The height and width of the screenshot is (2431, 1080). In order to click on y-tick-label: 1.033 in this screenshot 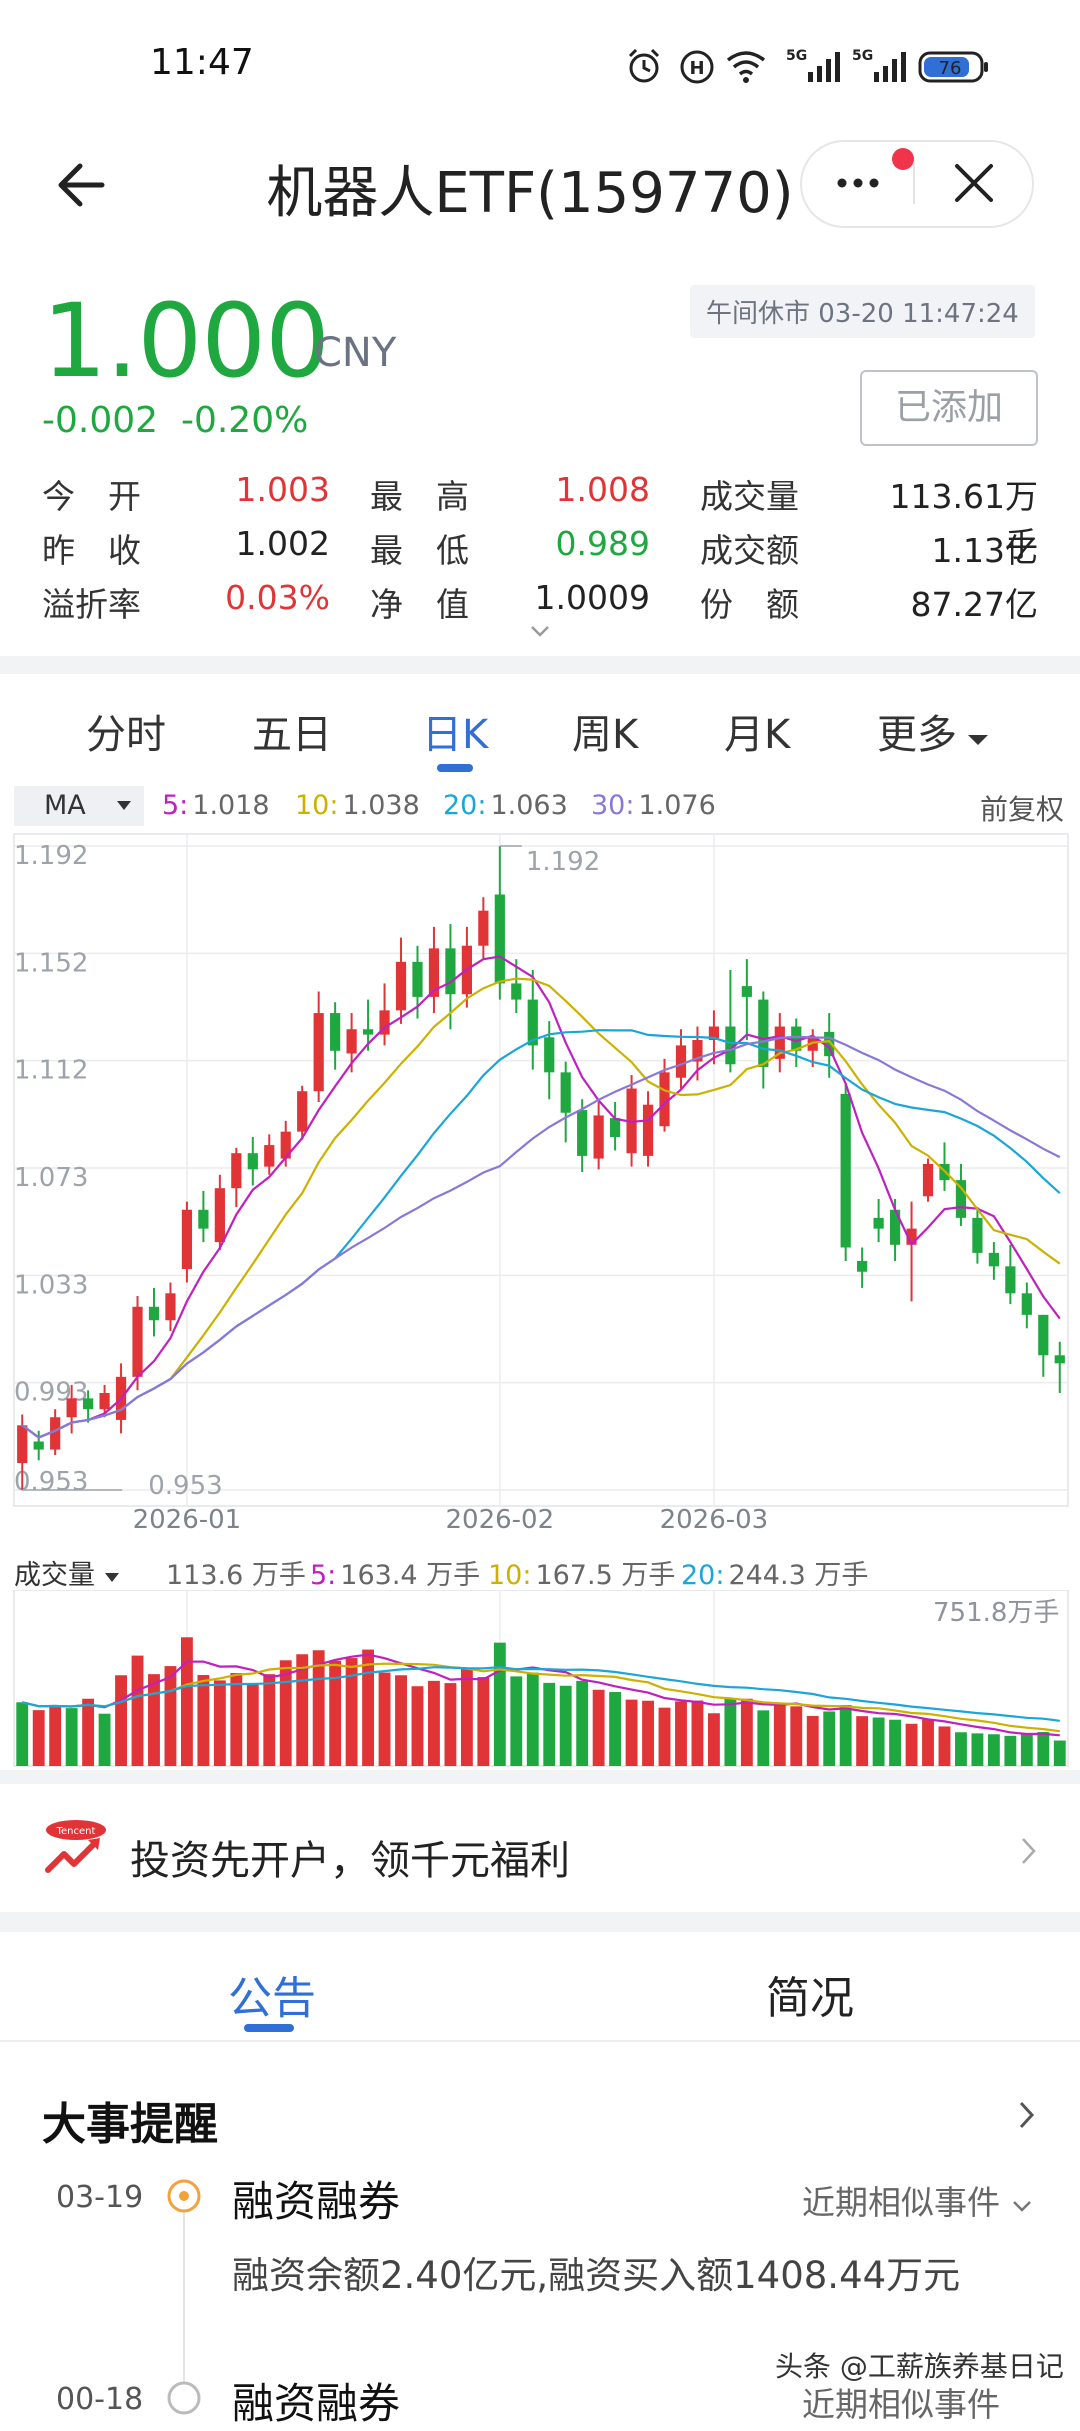, I will do `click(51, 1285)`.